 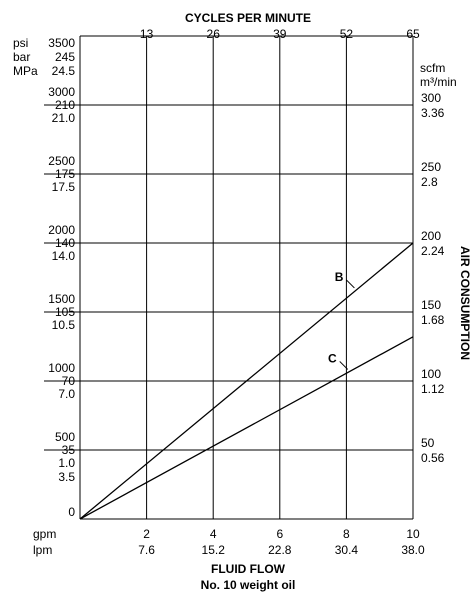 What do you see at coordinates (280, 550) in the screenshot?
I see `bottom-lpm-tick-label: 22.8` at bounding box center [280, 550].